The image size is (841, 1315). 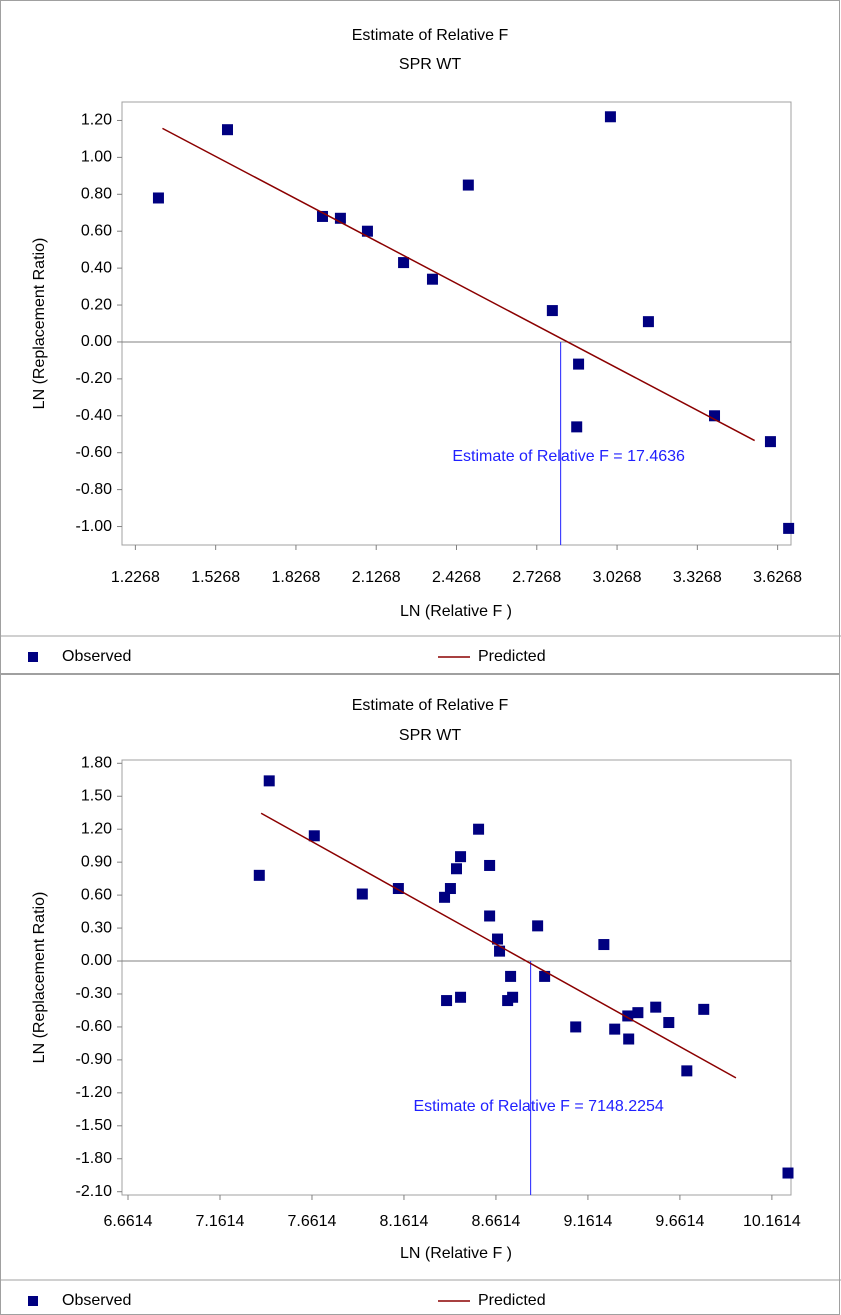 I want to click on y-tick-label: 0.20, so click(x=96, y=304).